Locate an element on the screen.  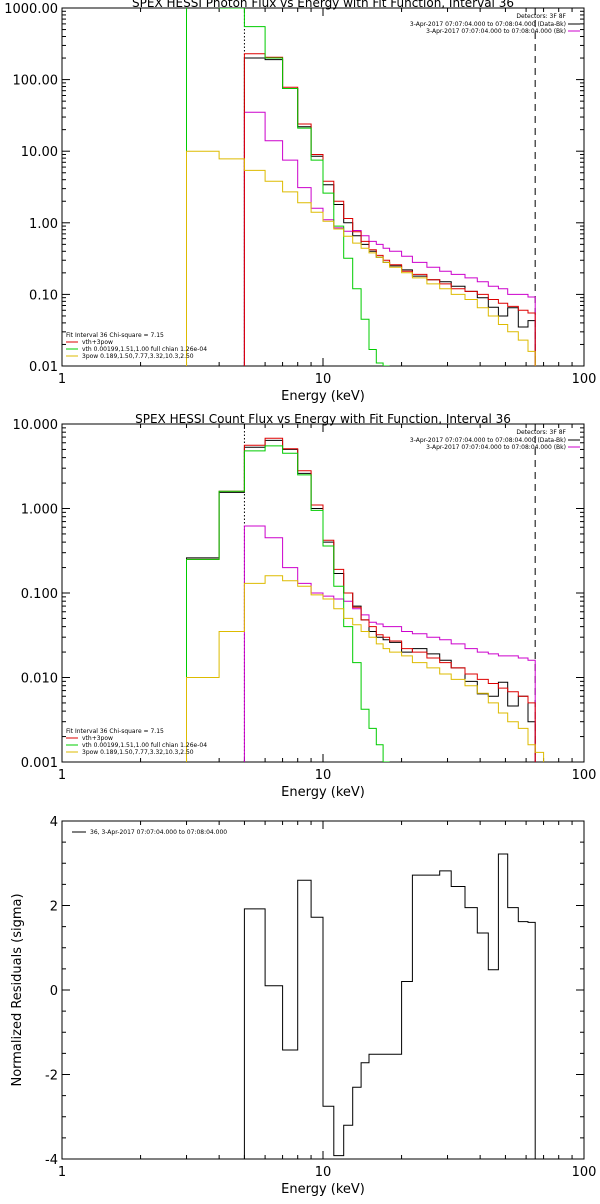
y-tick-label: 1.000 is located at coordinates (39, 510).